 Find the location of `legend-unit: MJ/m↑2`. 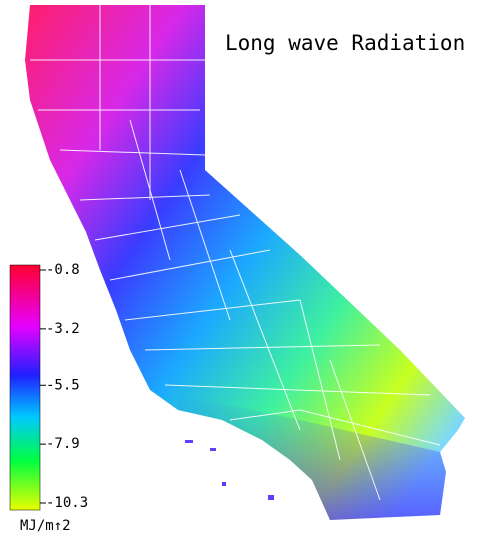

legend-unit: MJ/m↑2 is located at coordinates (45, 526).